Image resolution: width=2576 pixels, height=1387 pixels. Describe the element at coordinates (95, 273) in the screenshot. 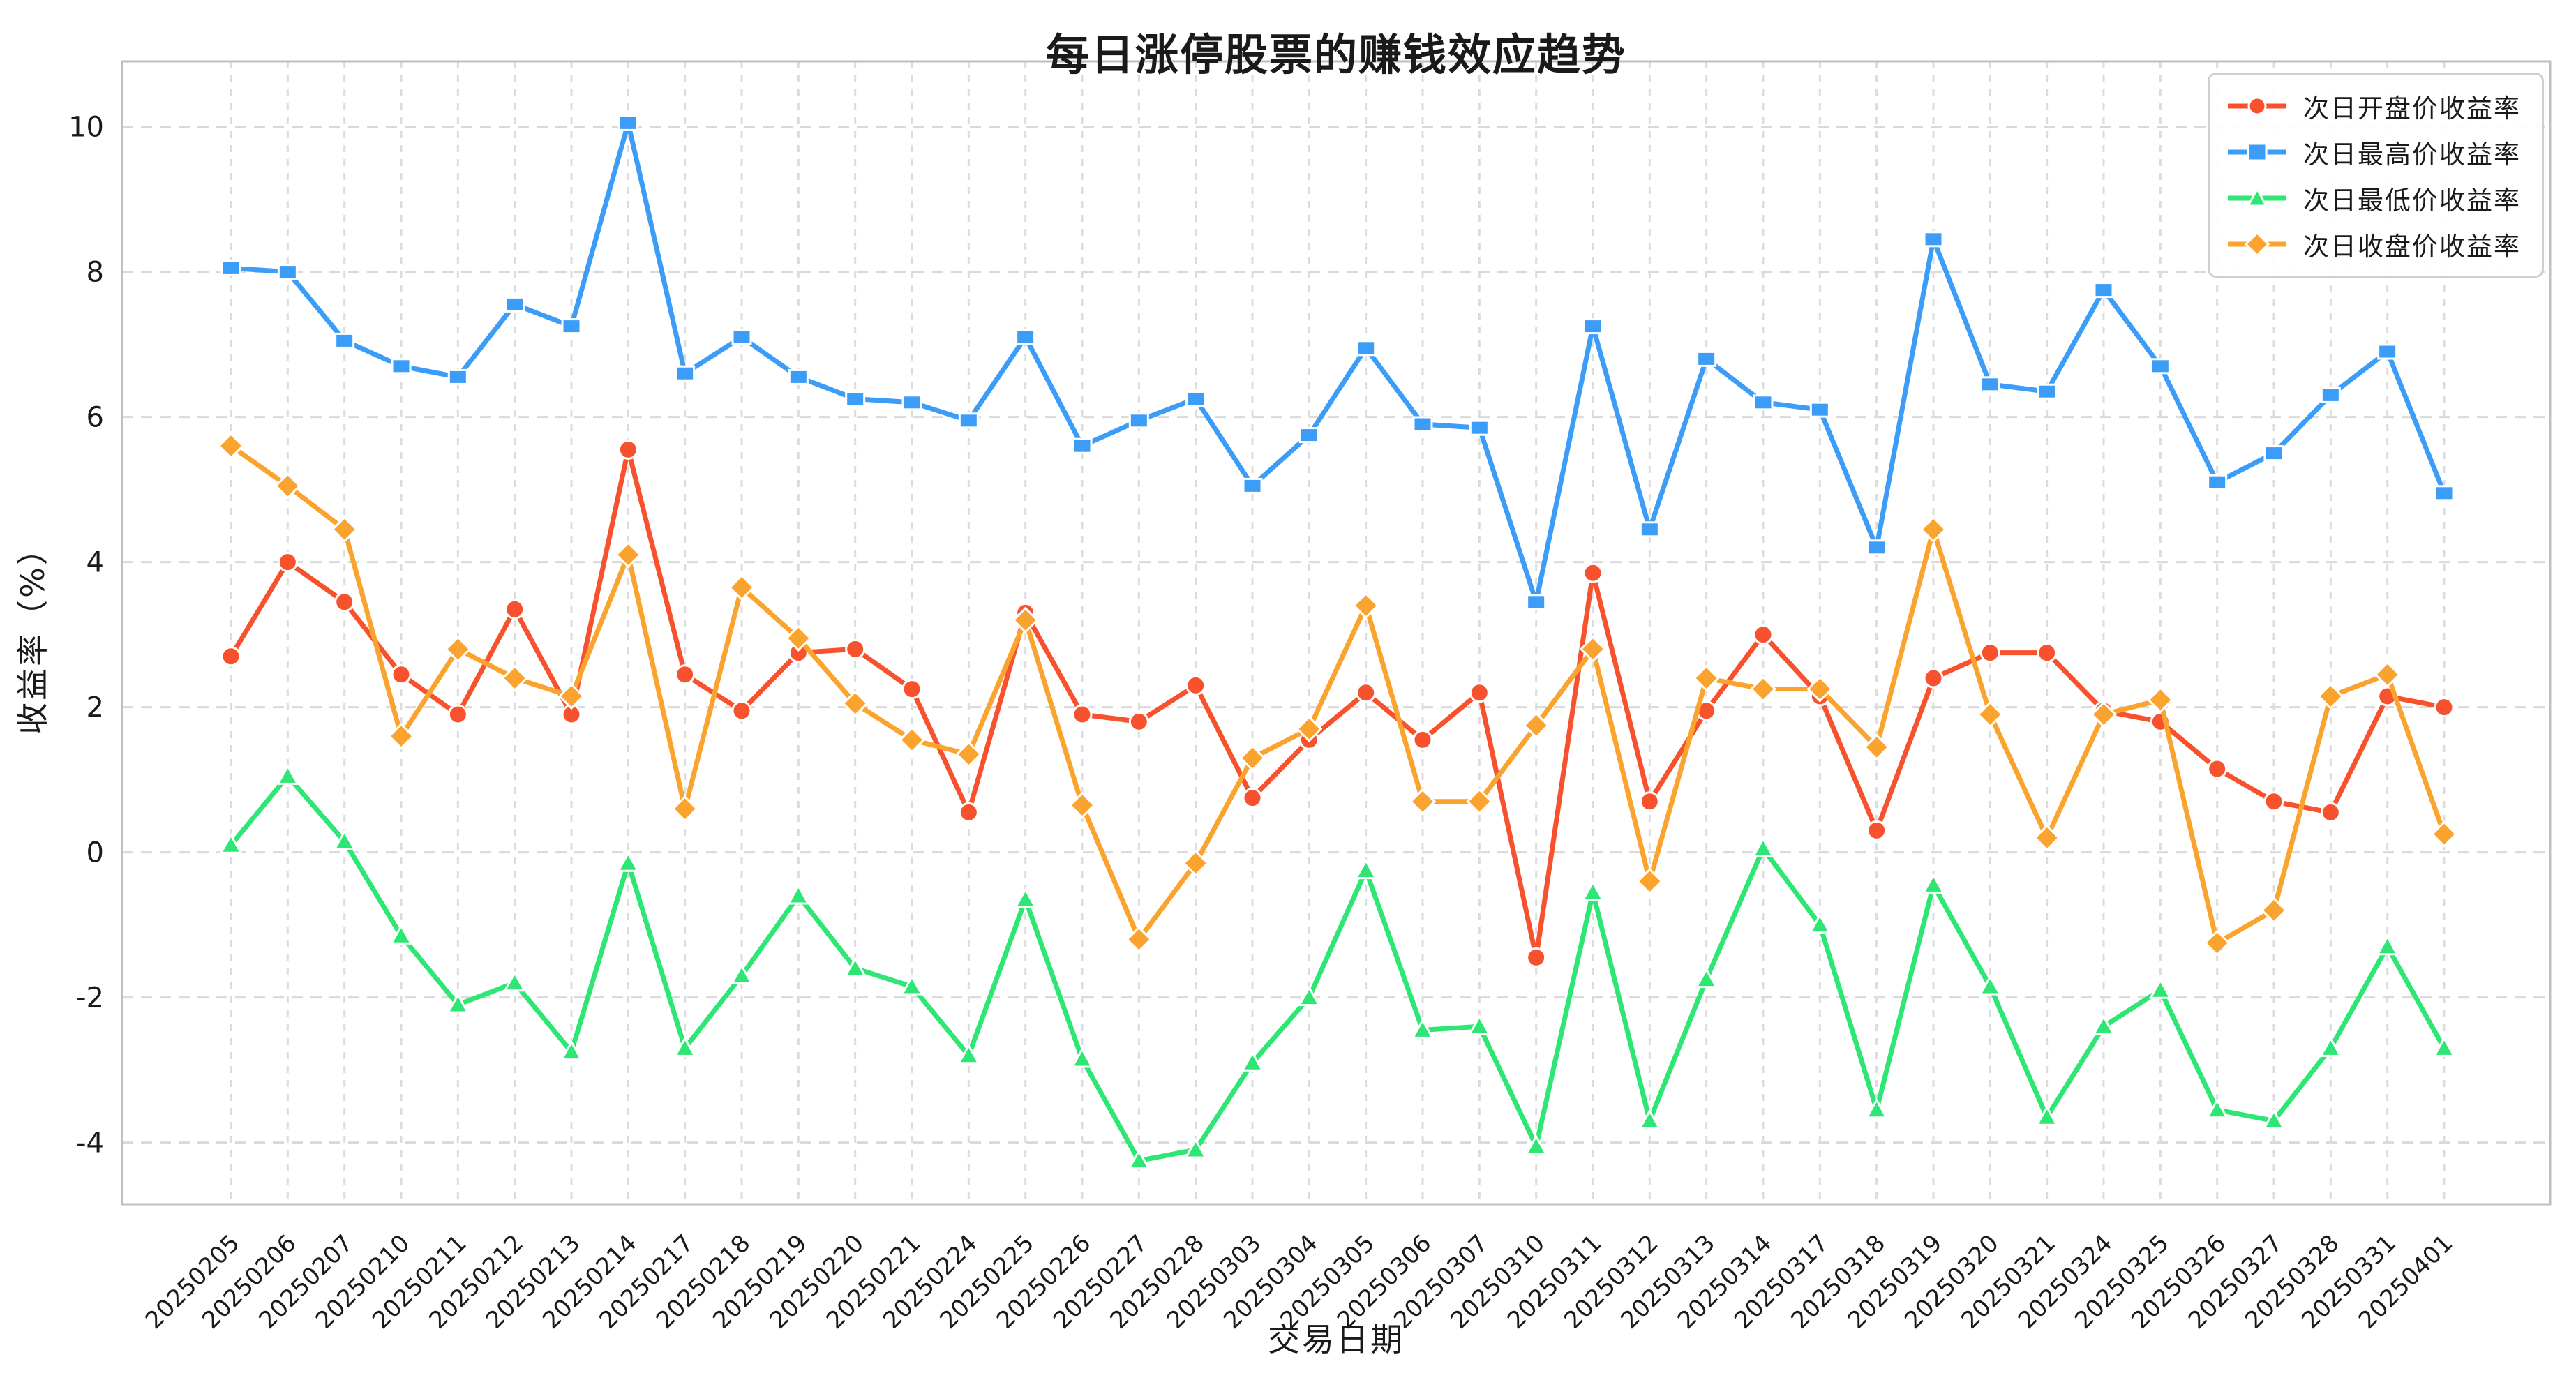

I see `y-tick-label: 8` at that location.